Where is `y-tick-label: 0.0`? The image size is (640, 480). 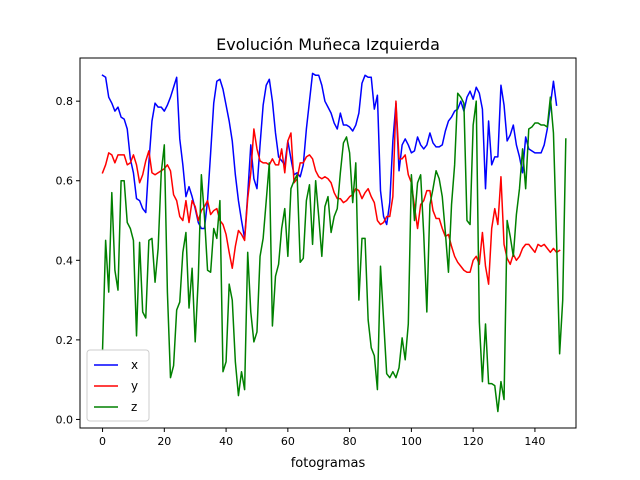
y-tick-label: 0.0 is located at coordinates (65, 419).